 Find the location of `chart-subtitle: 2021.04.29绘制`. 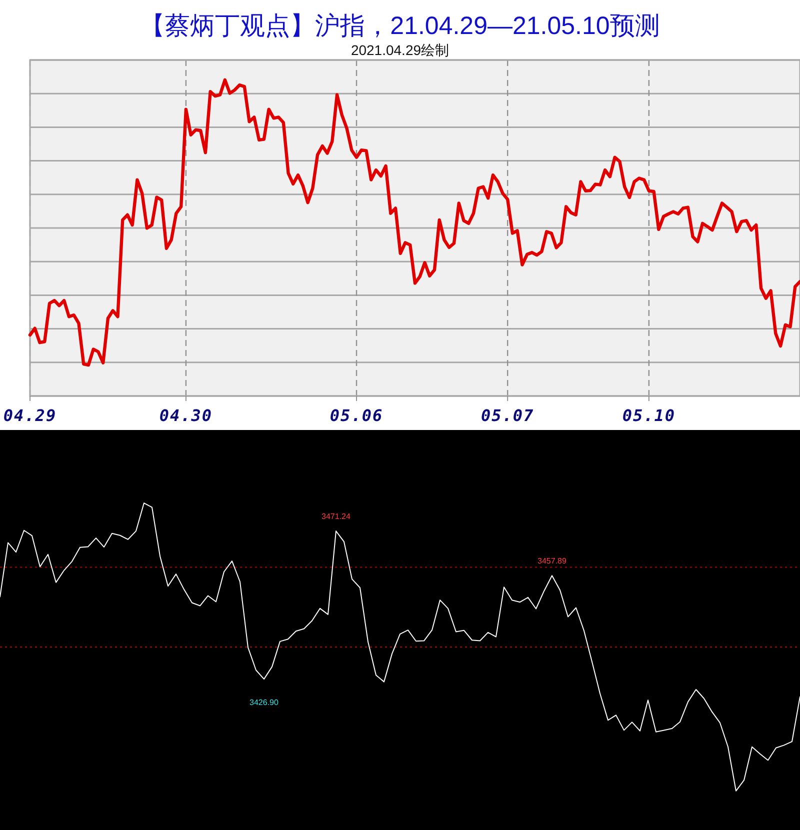

chart-subtitle: 2021.04.29绘制 is located at coordinates (400, 50).